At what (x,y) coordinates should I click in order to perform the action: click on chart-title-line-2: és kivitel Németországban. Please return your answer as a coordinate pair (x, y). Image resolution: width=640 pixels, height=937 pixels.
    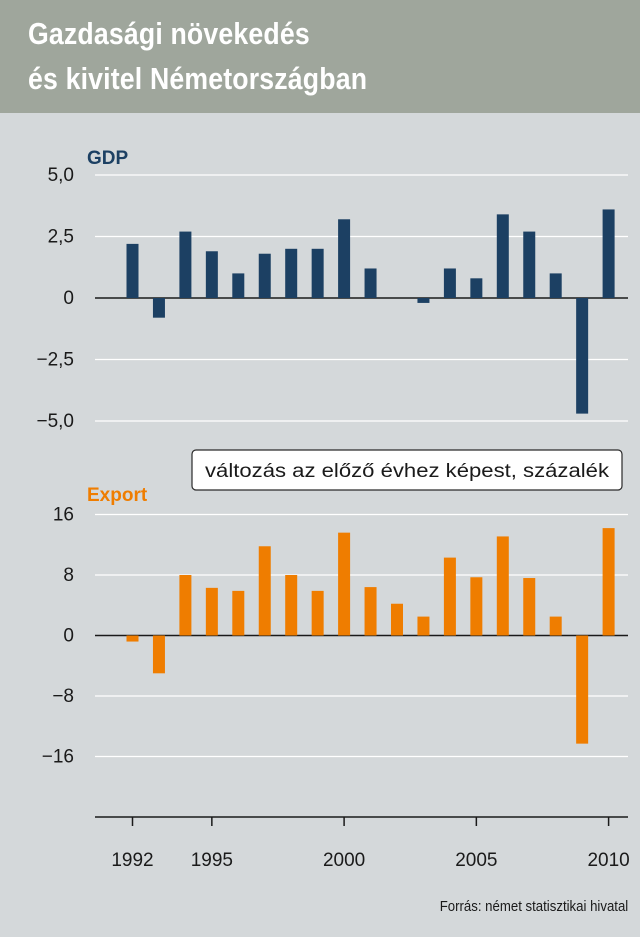
    Looking at the image, I should click on (198, 78).